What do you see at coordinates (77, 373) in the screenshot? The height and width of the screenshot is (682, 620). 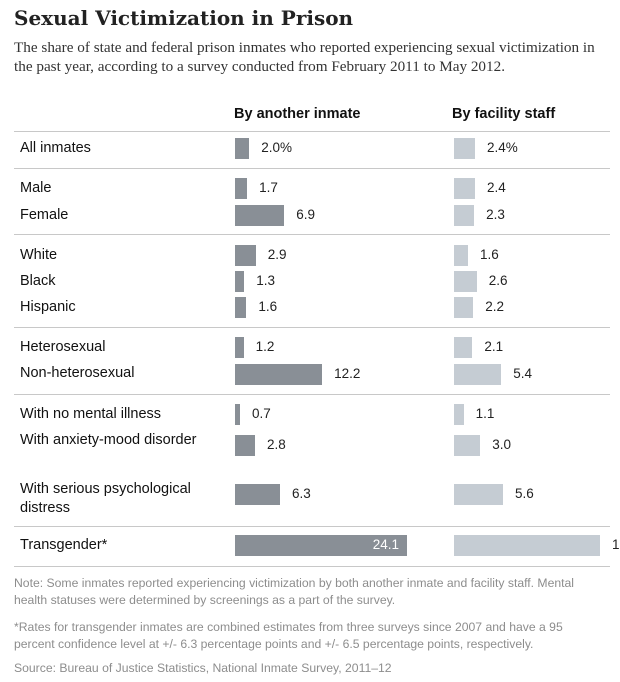 I see `row-label: Non-heterosexual` at bounding box center [77, 373].